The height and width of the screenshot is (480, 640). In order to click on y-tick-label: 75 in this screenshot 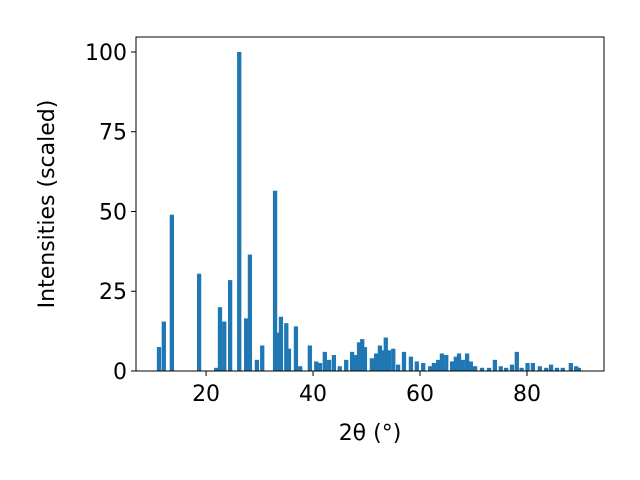, I will do `click(113, 133)`.